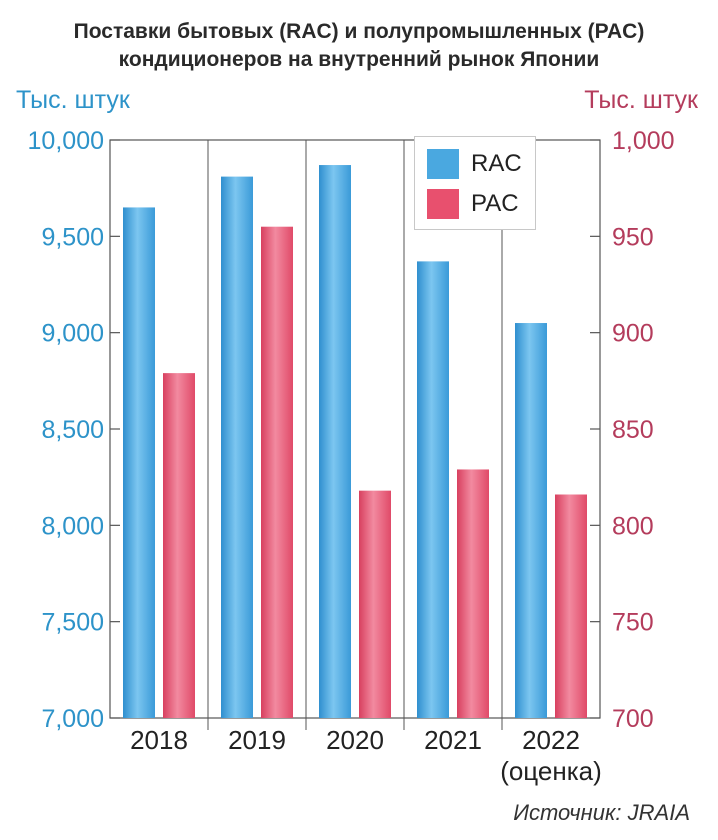 The image size is (718, 840). I want to click on x-tick-label: 2020, so click(355, 740).